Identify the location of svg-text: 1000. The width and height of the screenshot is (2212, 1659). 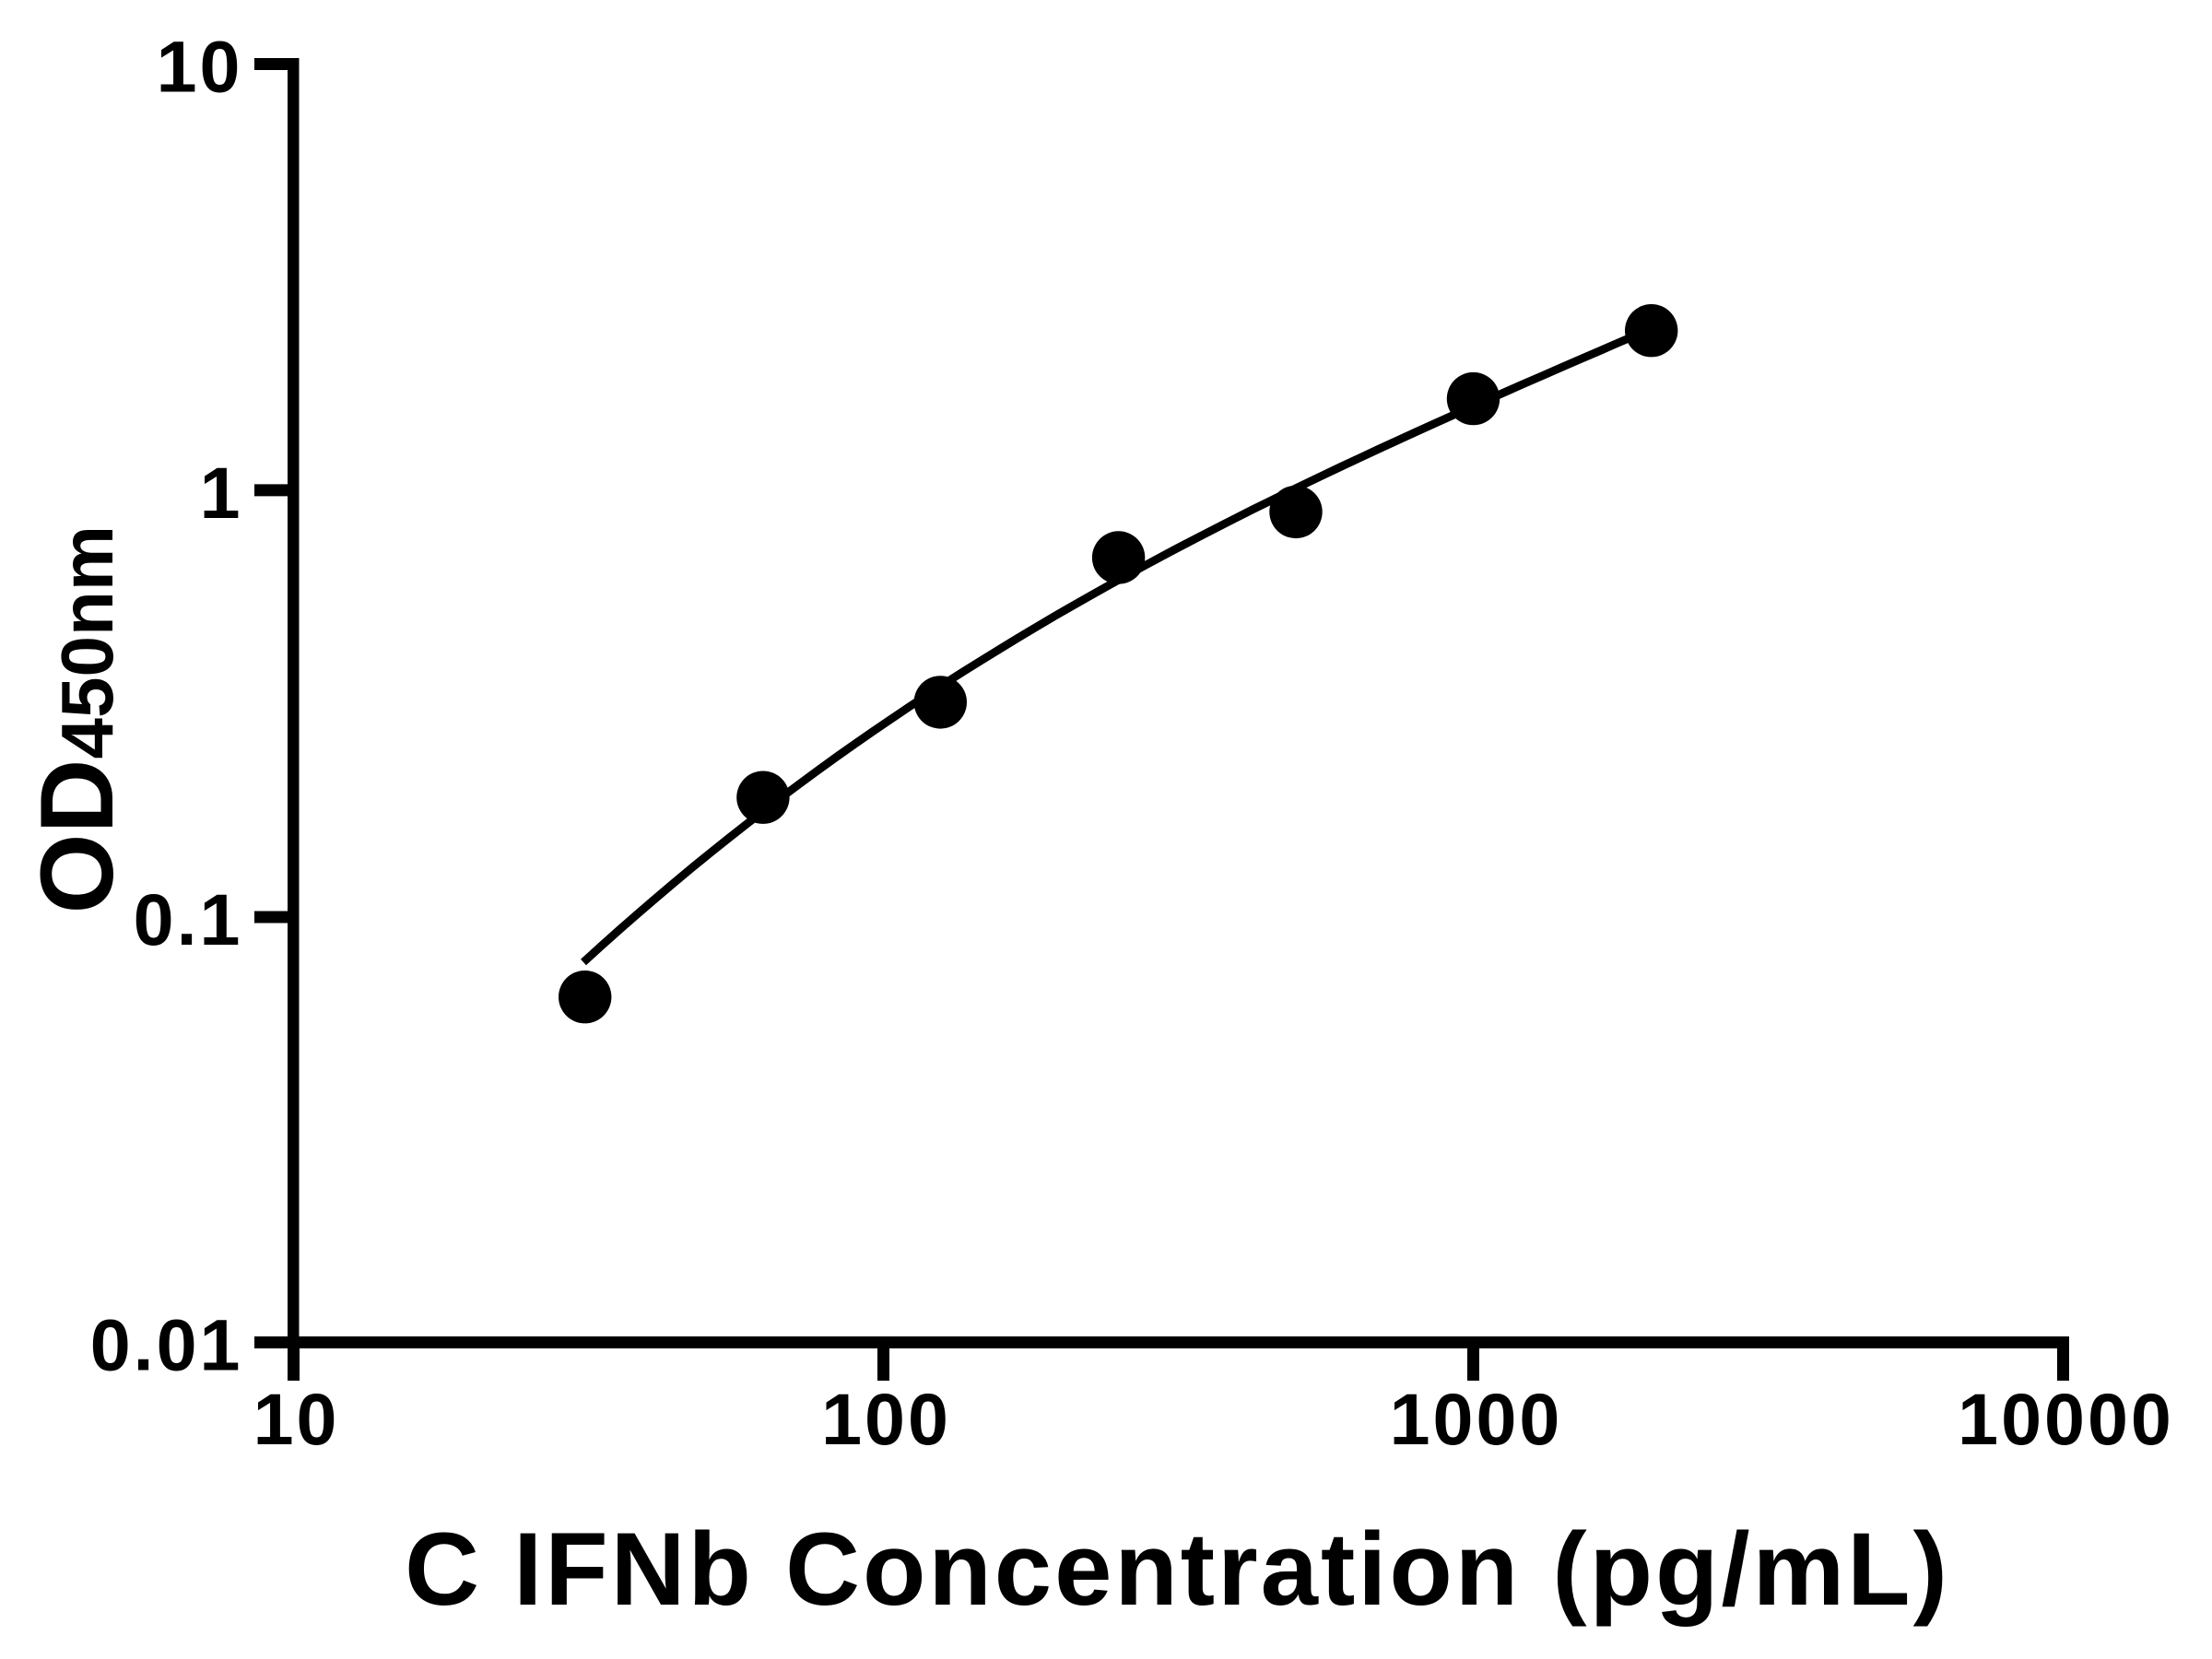
(1476, 1419).